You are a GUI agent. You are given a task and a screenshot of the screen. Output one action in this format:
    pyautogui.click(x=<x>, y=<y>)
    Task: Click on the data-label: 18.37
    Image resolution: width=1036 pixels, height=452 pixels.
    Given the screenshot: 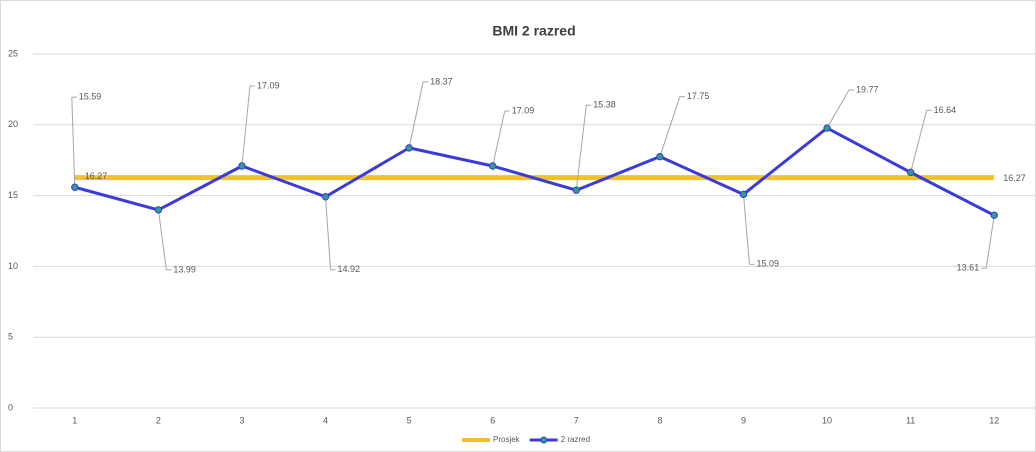 What is the action you would take?
    pyautogui.click(x=441, y=81)
    